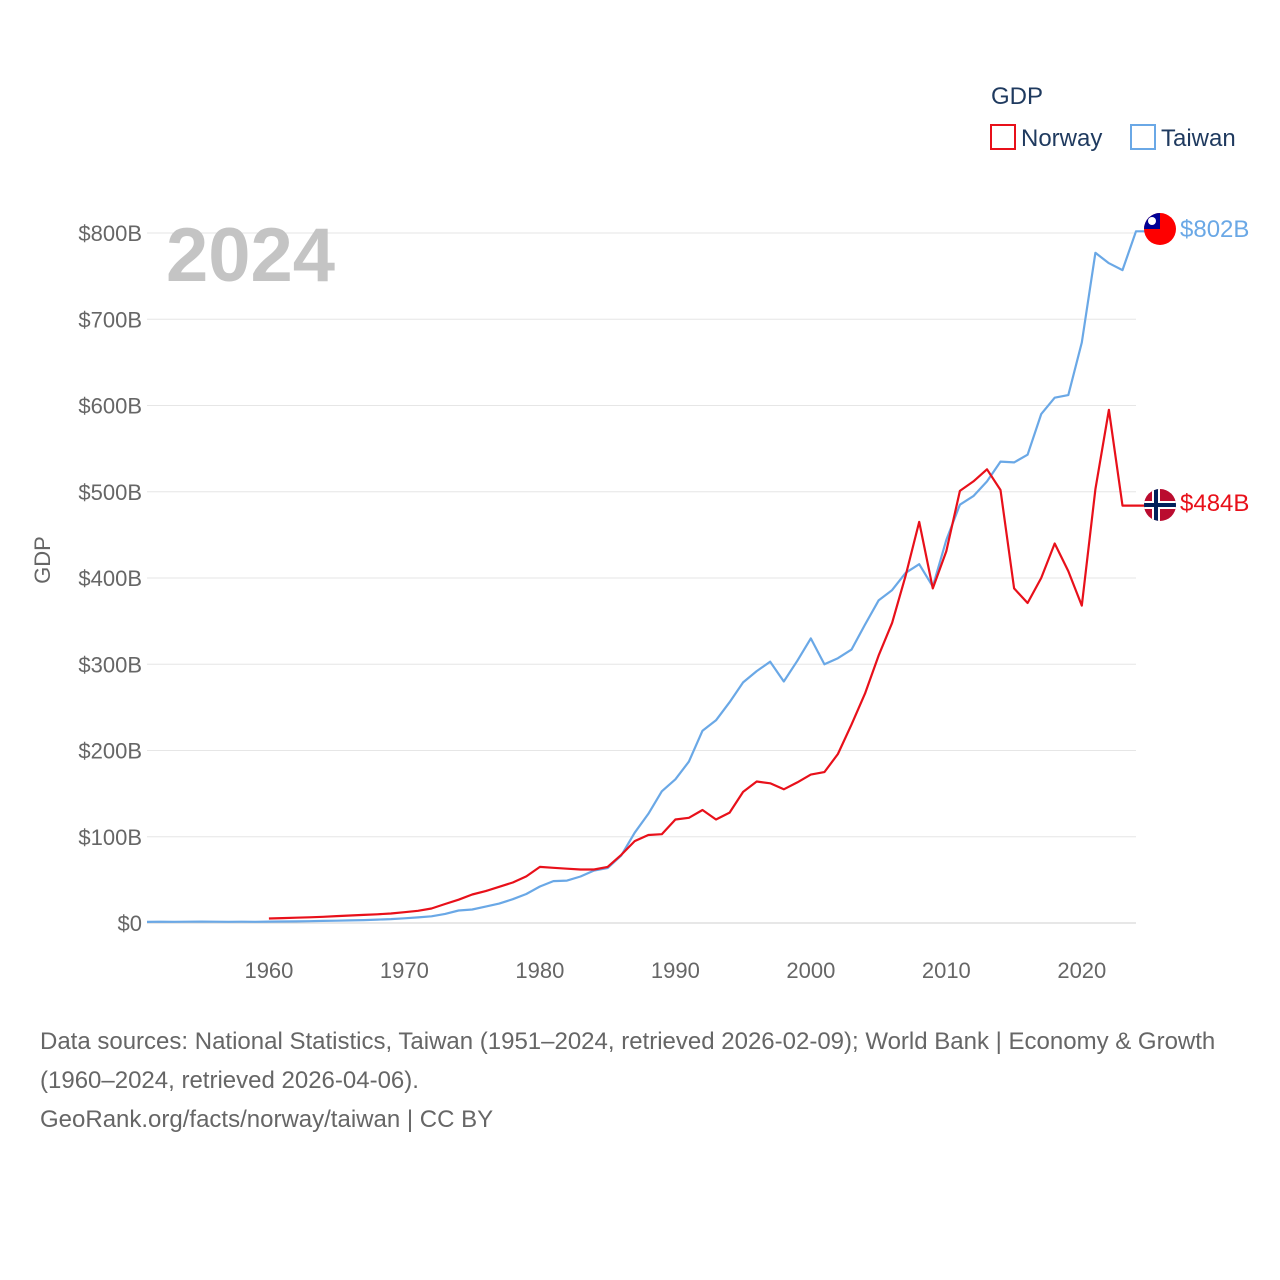 This screenshot has width=1280, height=1280. I want to click on end-label-taiwan: $802B, so click(1214, 229).